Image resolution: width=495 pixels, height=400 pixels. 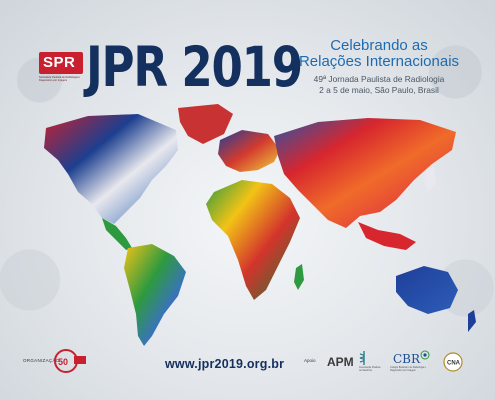 What do you see at coordinates (117, 234) in the screenshot?
I see `central-america` at bounding box center [117, 234].